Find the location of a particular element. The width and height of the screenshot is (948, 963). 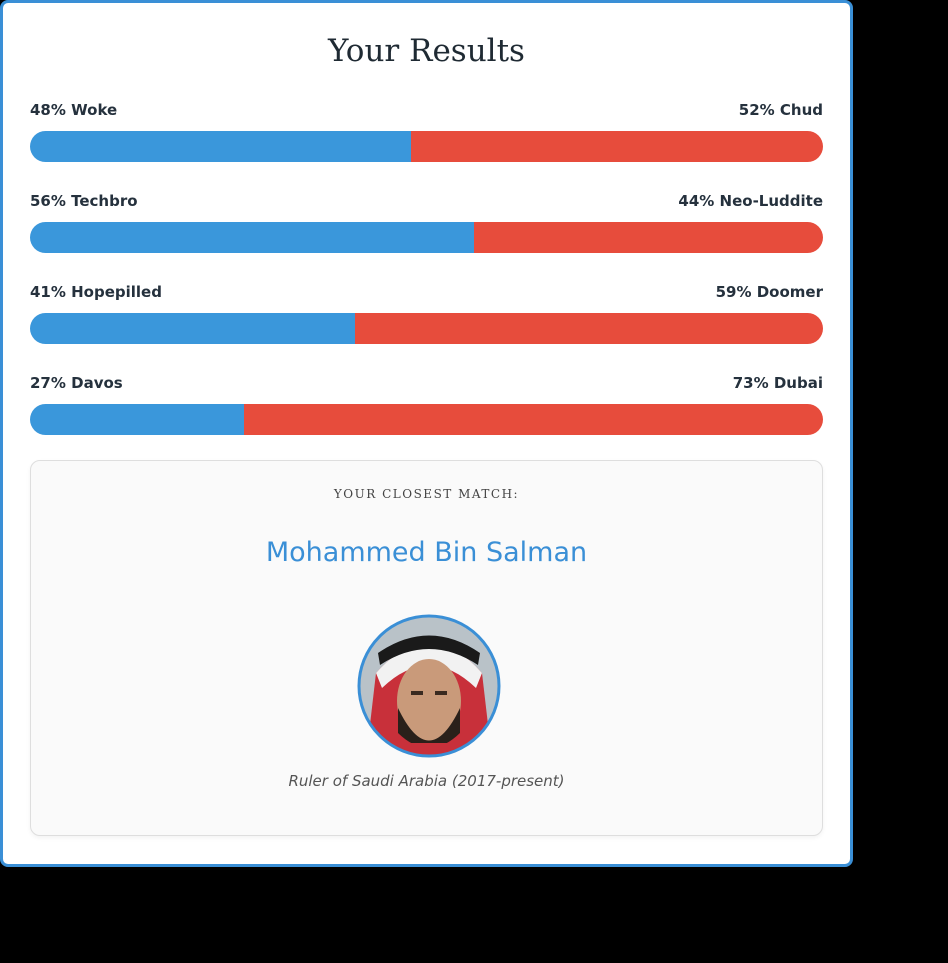

right-label: 73% Dubai is located at coordinates (777, 383).